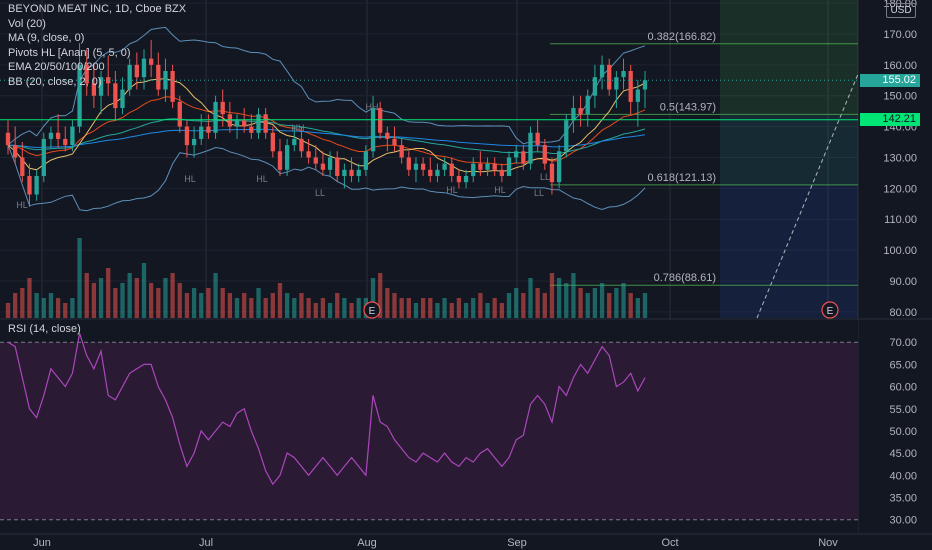  I want to click on legend-ma: MA (9, close, 0), so click(46, 38).